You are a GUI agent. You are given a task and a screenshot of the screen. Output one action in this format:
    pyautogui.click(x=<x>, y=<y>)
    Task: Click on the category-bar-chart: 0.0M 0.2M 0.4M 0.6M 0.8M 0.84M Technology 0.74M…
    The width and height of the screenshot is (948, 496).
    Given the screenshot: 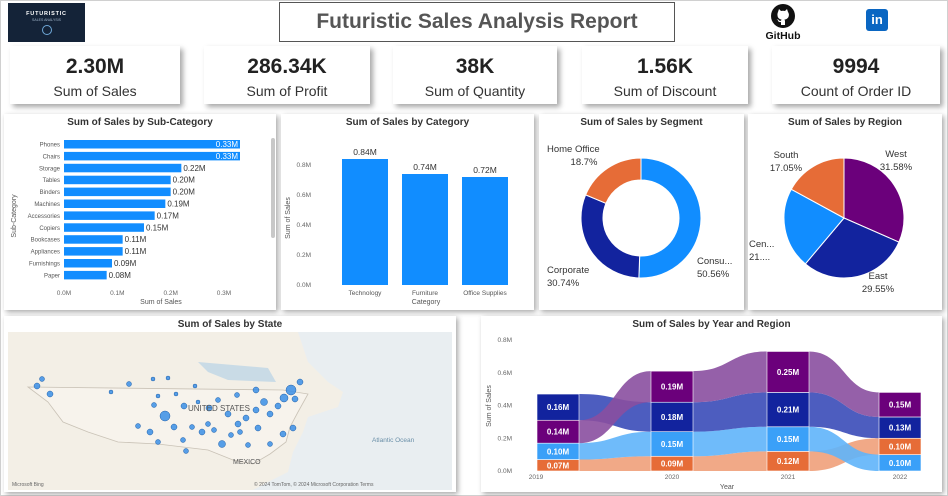 What is the action you would take?
    pyautogui.click(x=396, y=226)
    